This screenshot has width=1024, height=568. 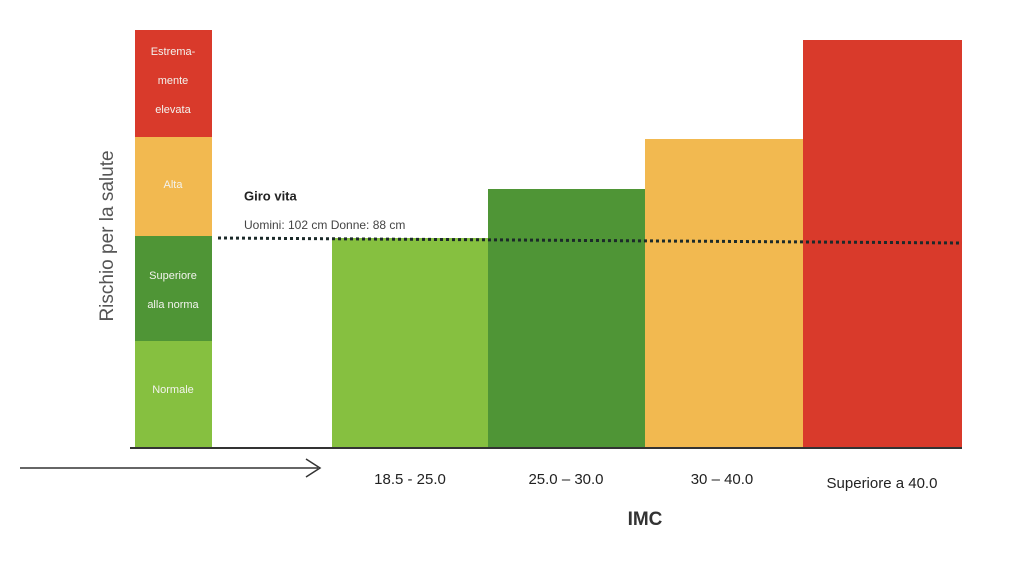 I want to click on arrow-head, so click(x=313, y=468).